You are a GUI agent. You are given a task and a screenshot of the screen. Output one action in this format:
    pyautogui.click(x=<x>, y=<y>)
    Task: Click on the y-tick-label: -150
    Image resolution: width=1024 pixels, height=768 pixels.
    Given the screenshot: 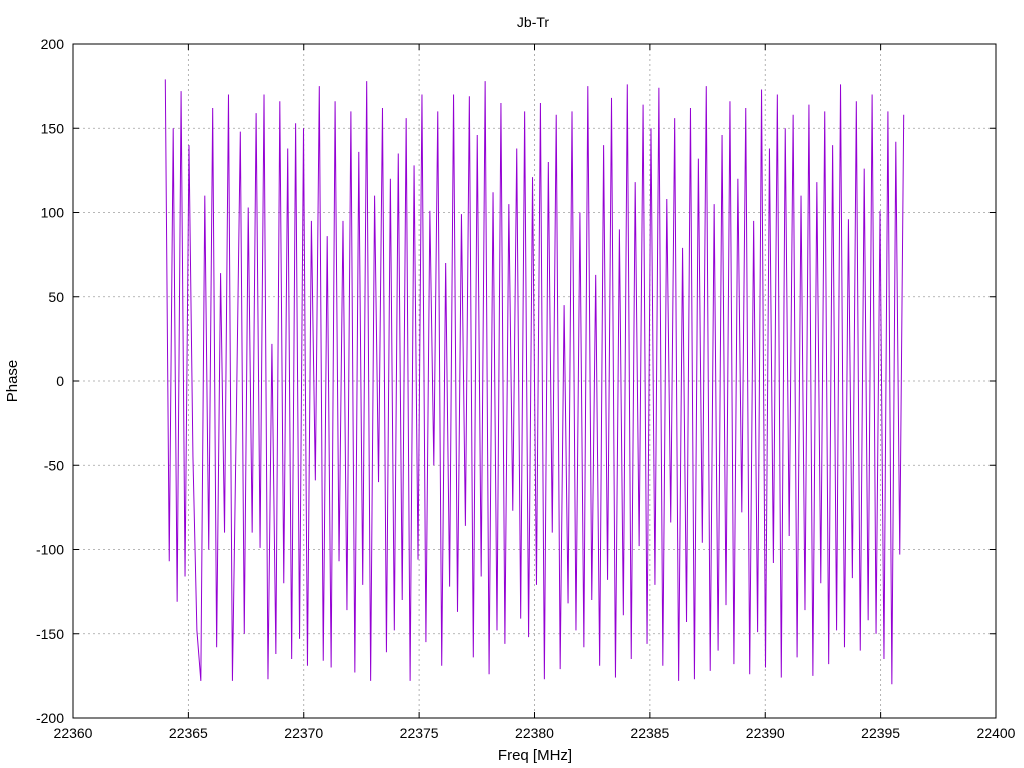 What is the action you would take?
    pyautogui.click(x=50, y=634)
    